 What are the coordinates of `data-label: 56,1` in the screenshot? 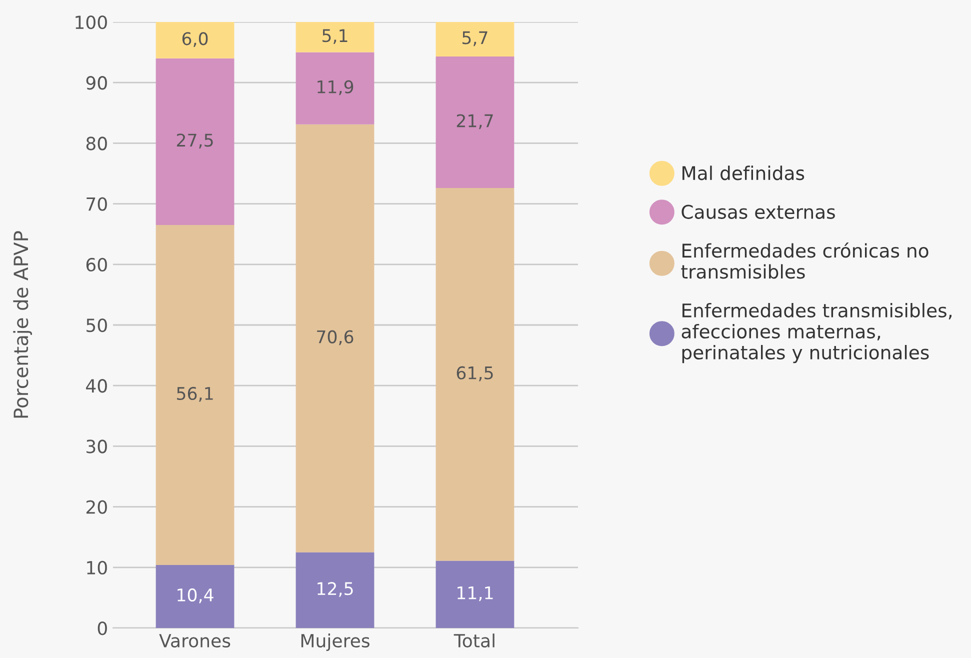 It's located at (195, 394).